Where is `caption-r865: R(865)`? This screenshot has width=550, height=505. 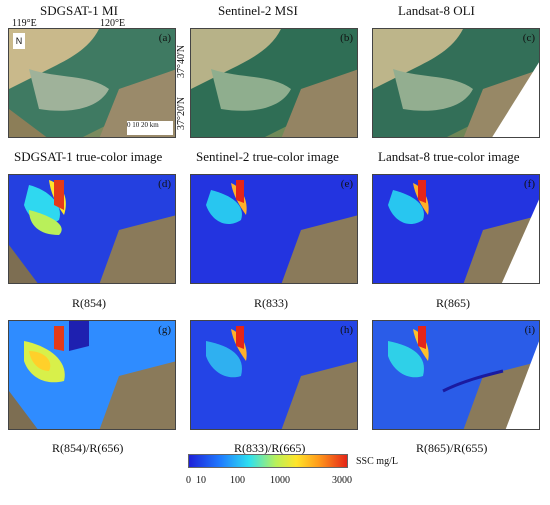 caption-r865: R(865) is located at coordinates (453, 303).